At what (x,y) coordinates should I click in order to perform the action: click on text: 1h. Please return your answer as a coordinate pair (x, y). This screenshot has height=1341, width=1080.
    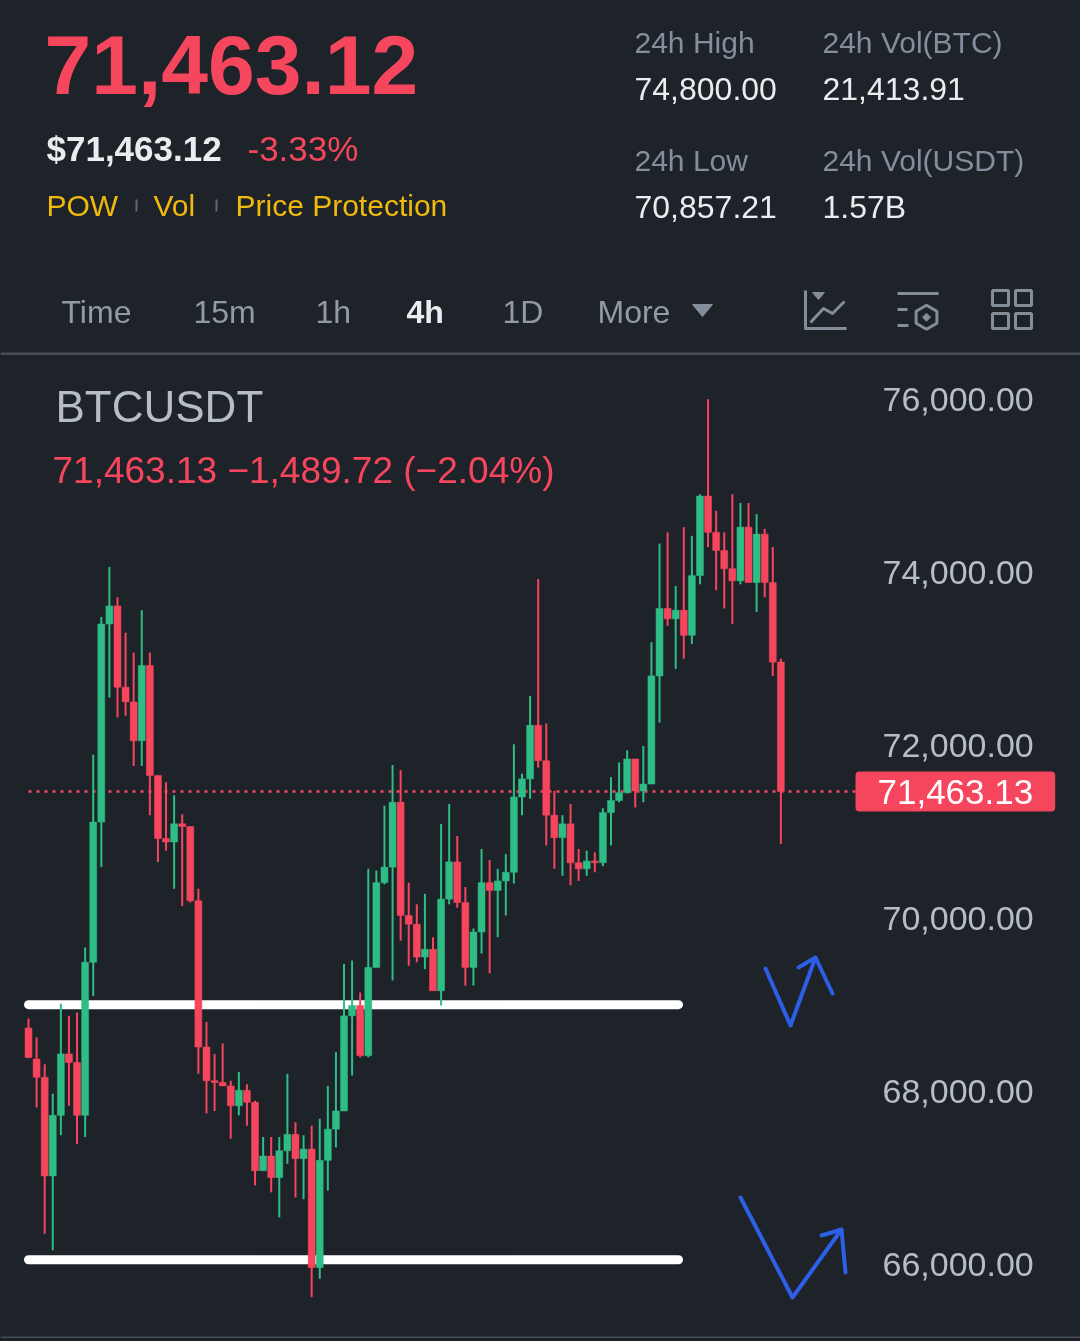
    Looking at the image, I should click on (333, 311).